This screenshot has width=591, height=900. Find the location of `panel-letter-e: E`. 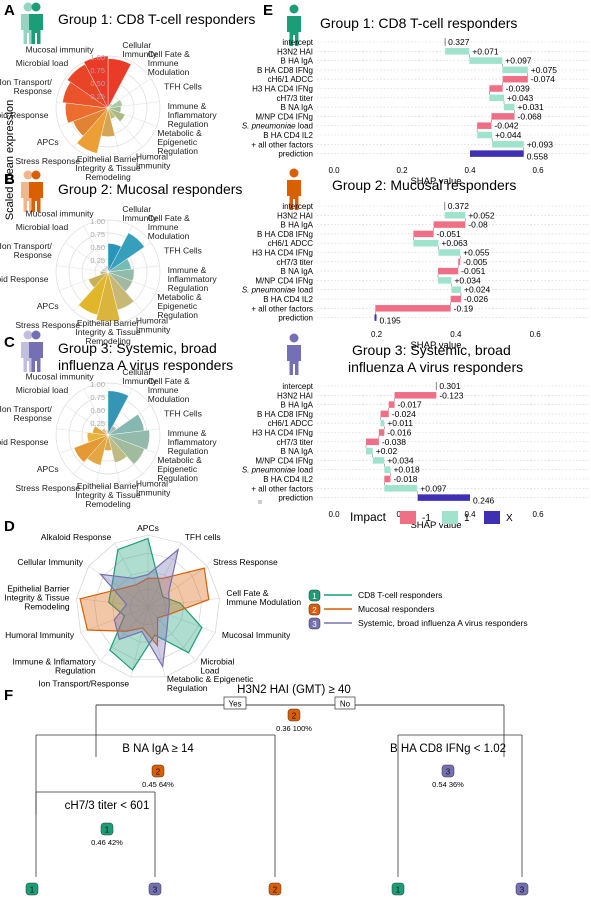

panel-letter-e: E is located at coordinates (268, 10).